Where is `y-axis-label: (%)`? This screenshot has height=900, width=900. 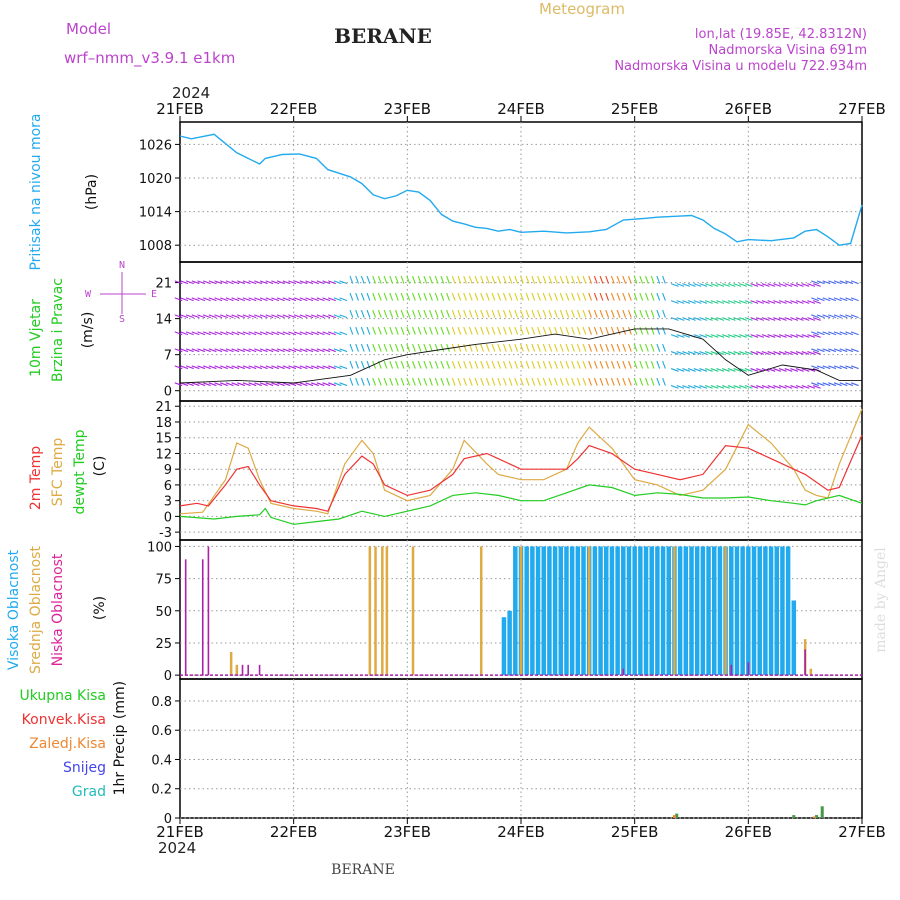
y-axis-label: (%) is located at coordinates (100, 608).